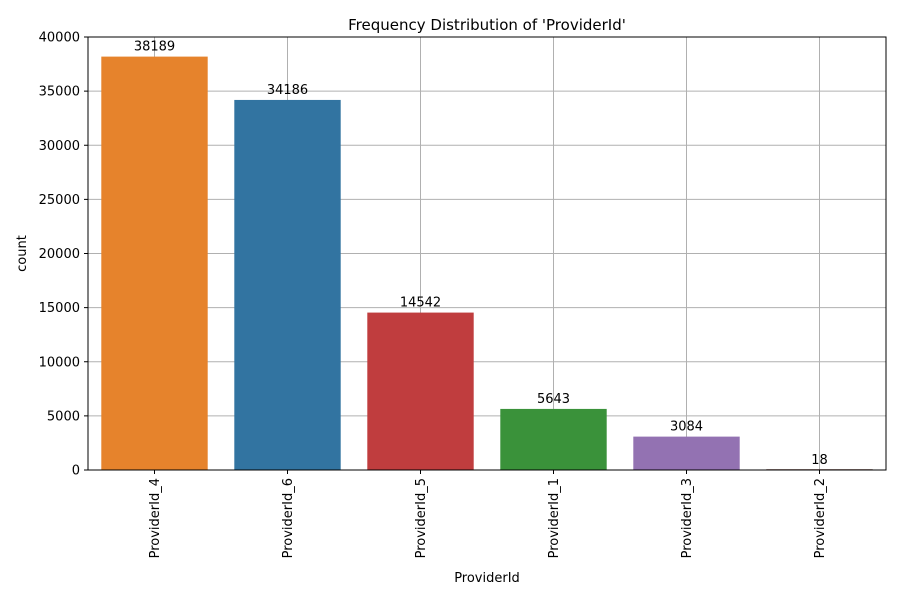 The image size is (900, 600). What do you see at coordinates (487, 578) in the screenshot?
I see `x-axis-label: ProviderId` at bounding box center [487, 578].